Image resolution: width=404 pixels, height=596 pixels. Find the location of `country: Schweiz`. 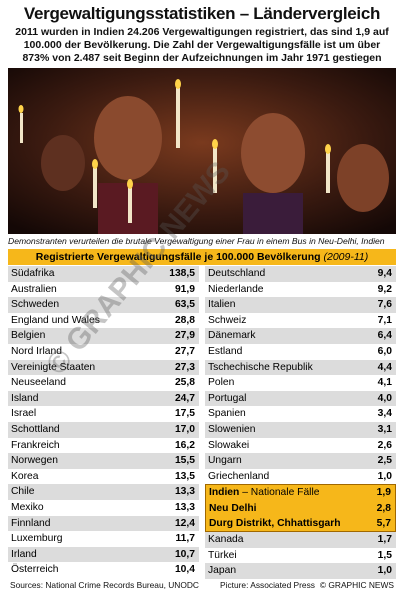

country: Schweiz is located at coordinates (227, 320).